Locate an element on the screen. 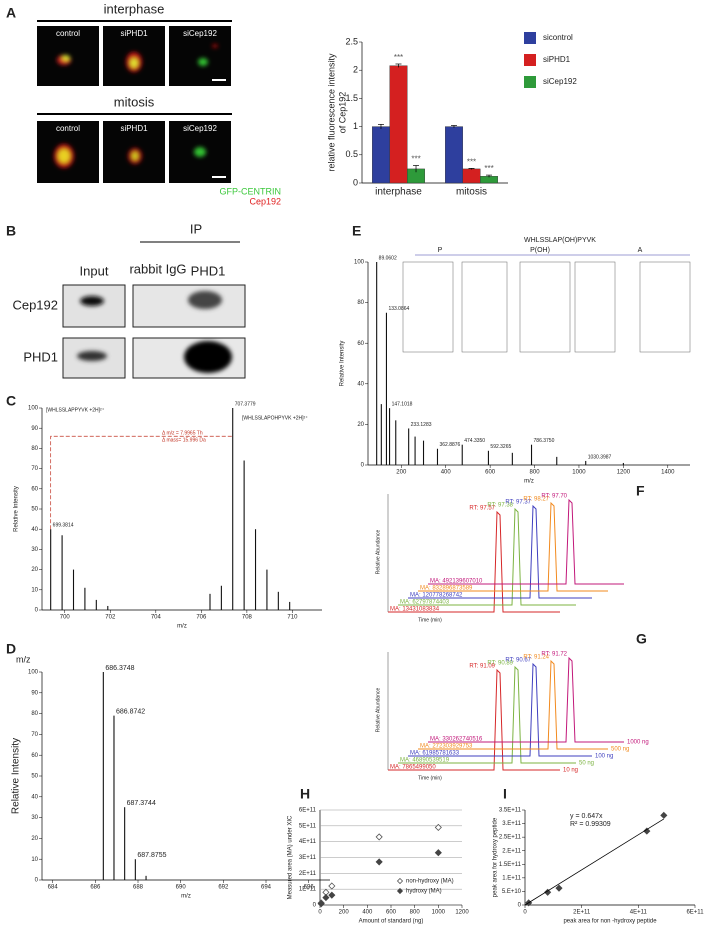 Image resolution: width=711 pixels, height=934 pixels. y-axis-label: relative fluorescence intensity is located at coordinates (331, 112).